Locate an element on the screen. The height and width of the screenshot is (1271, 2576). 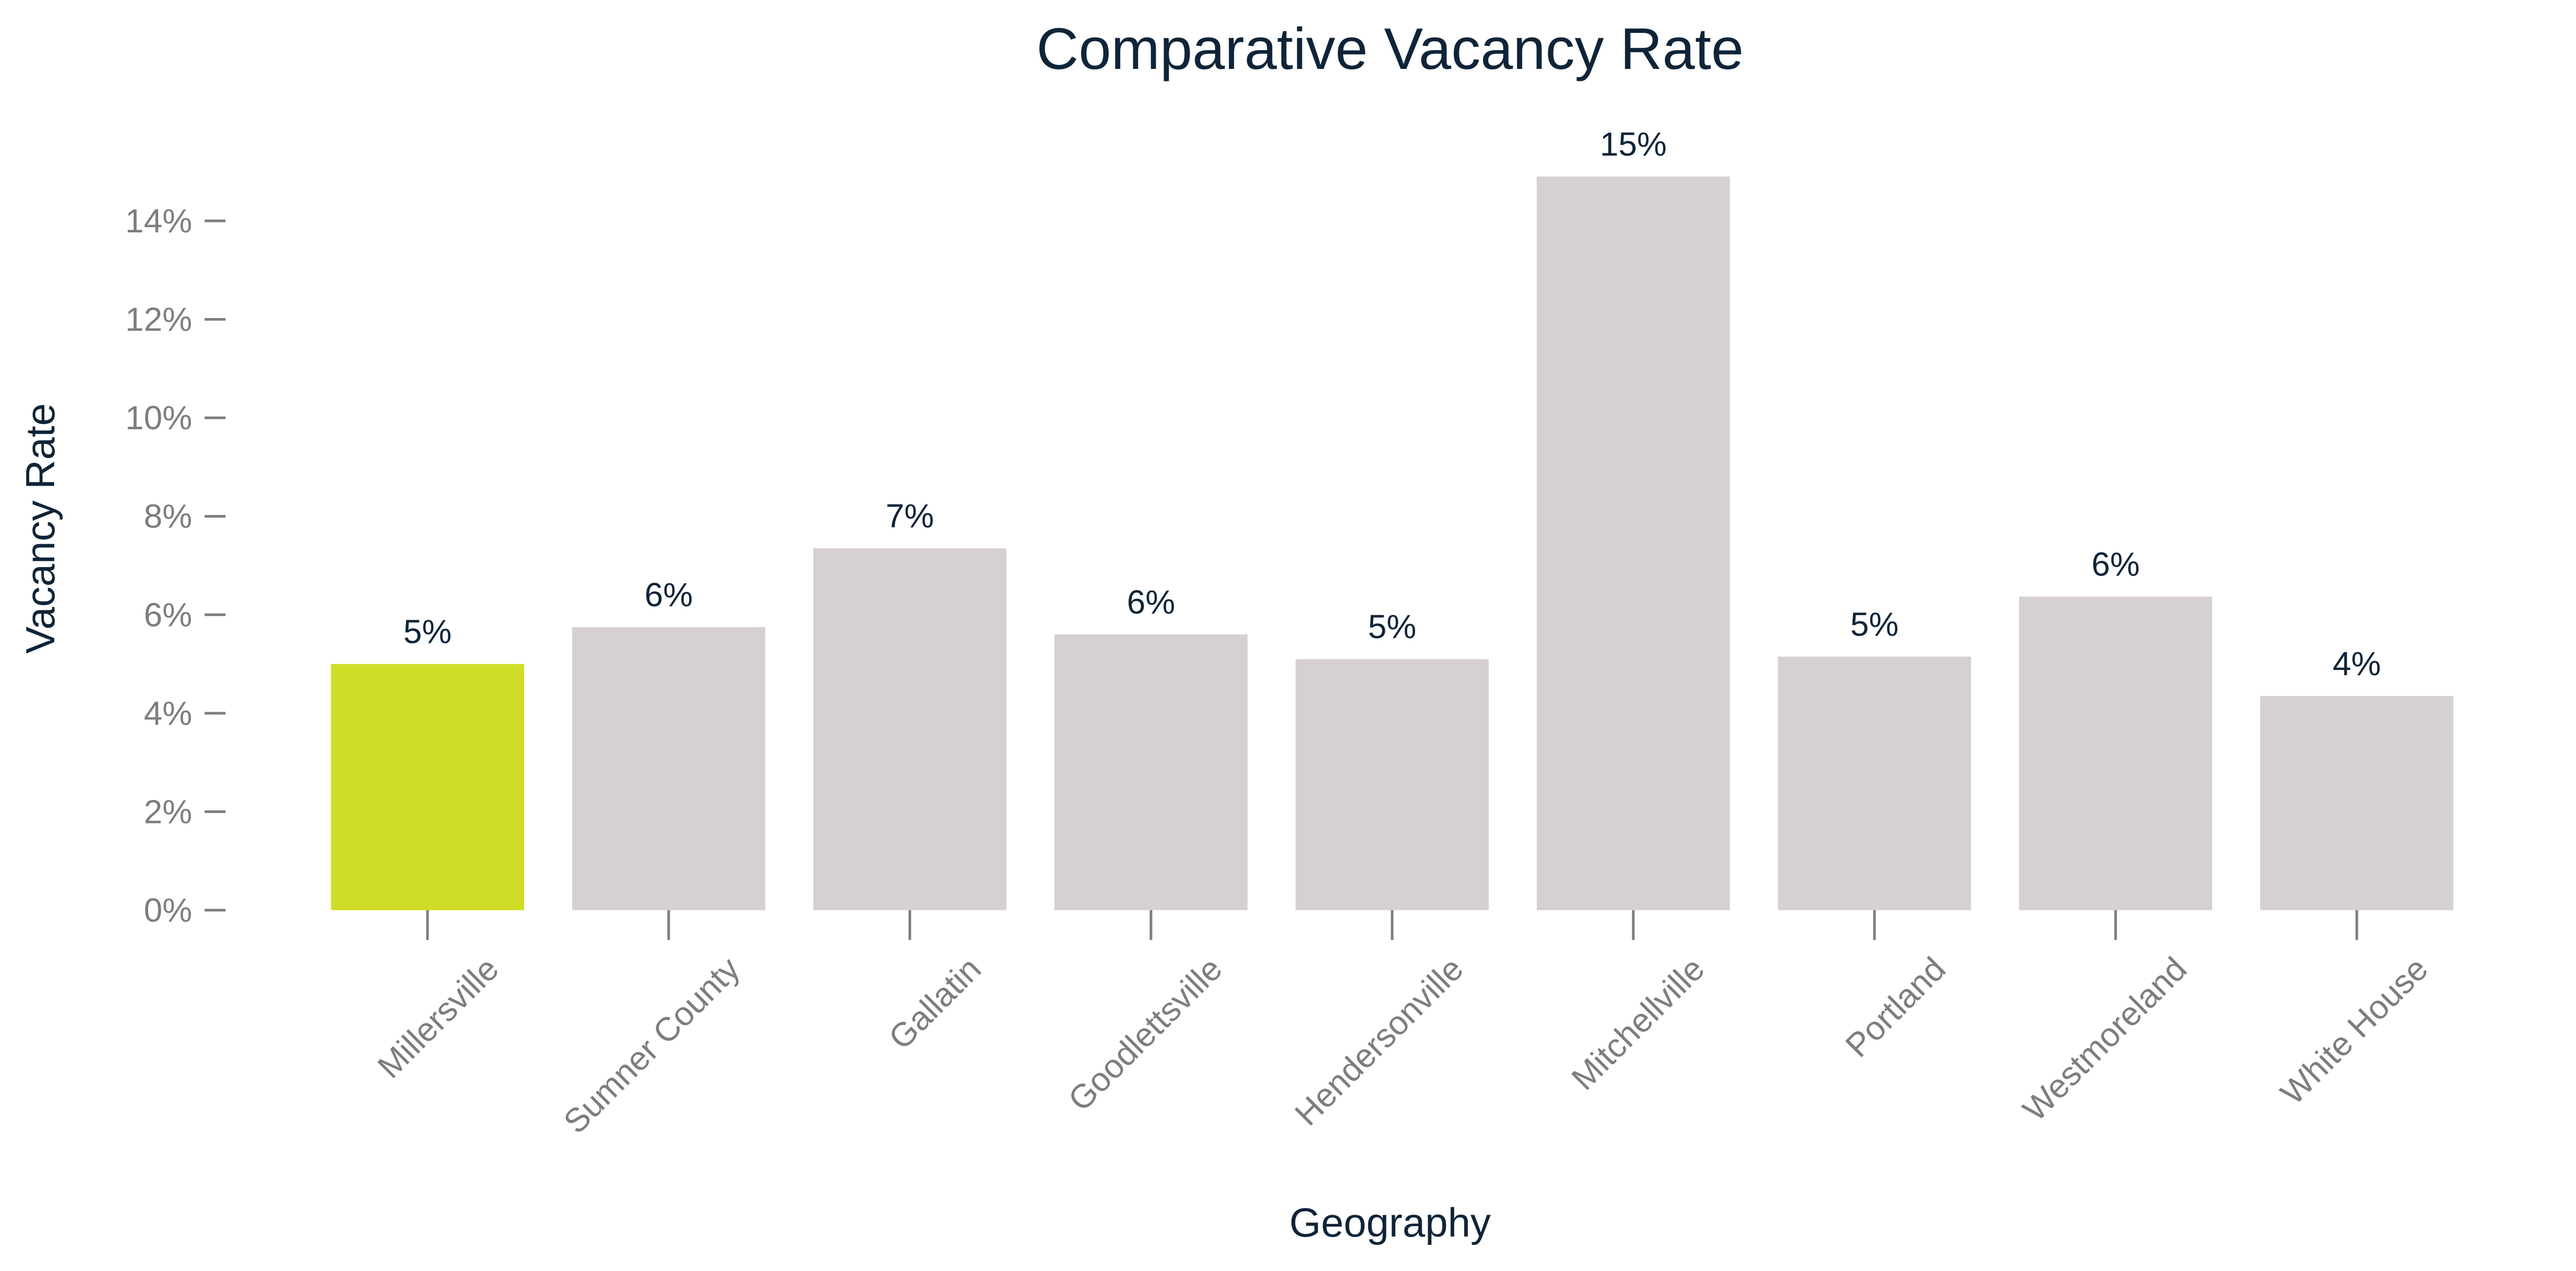
x-tick-label: Hendersonville is located at coordinates (1379, 1041).